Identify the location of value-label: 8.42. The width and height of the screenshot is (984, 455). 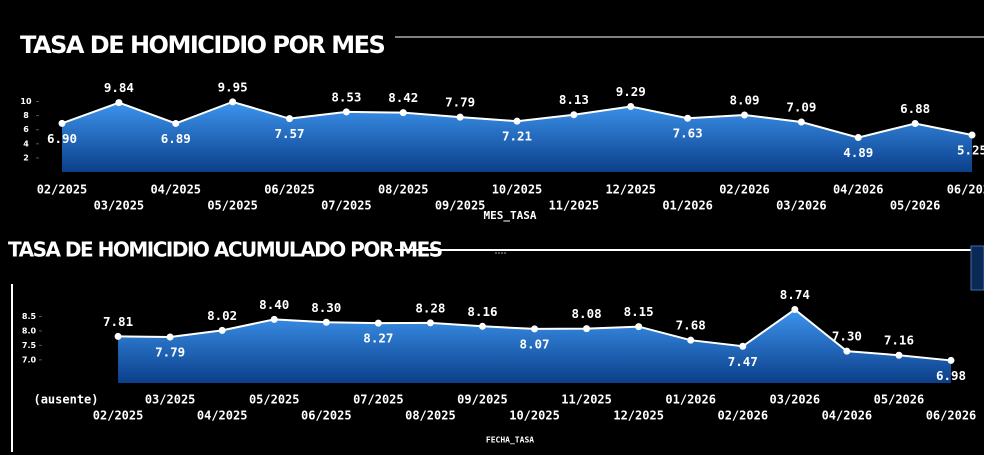
(403, 97).